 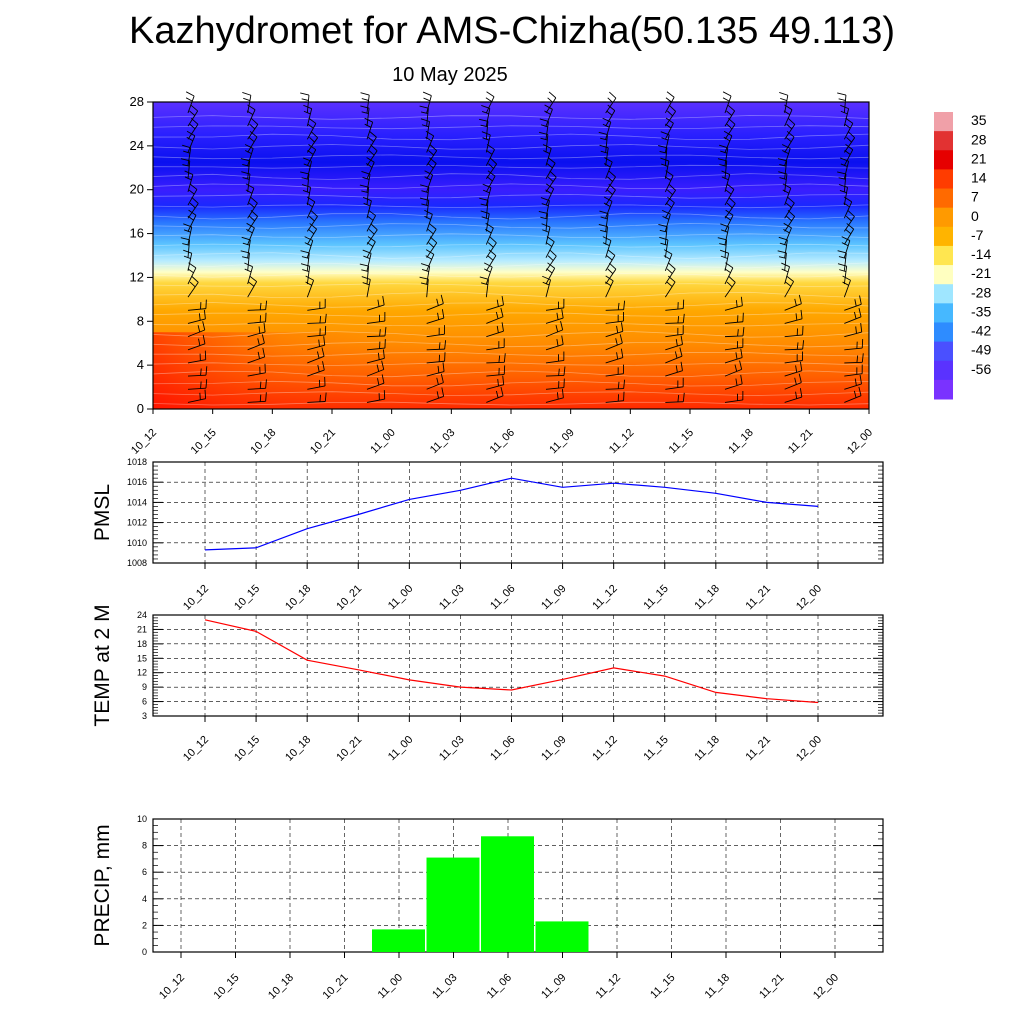 I want to click on colorbar-label: -7, so click(x=977, y=235).